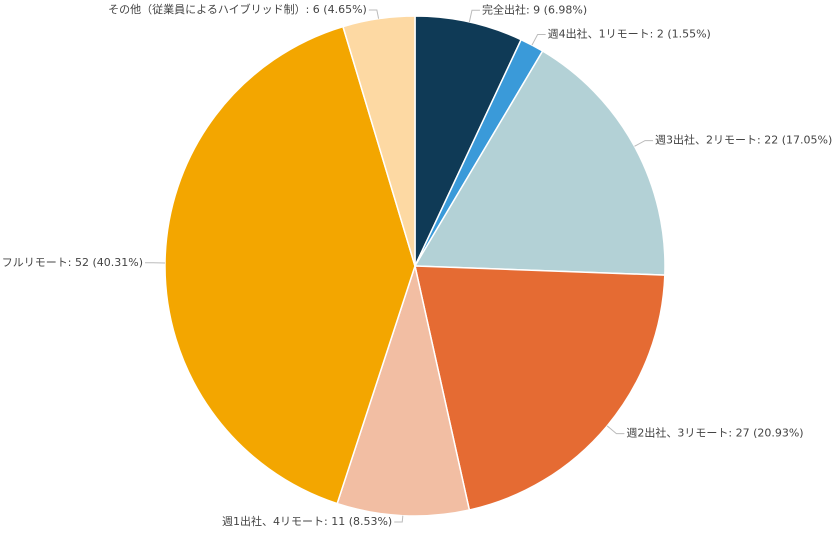 Image resolution: width=839 pixels, height=536 pixels. Describe the element at coordinates (714, 433) in the screenshot. I see `data-label: 週2出社、3リモート: 27 (20.93%)` at that location.